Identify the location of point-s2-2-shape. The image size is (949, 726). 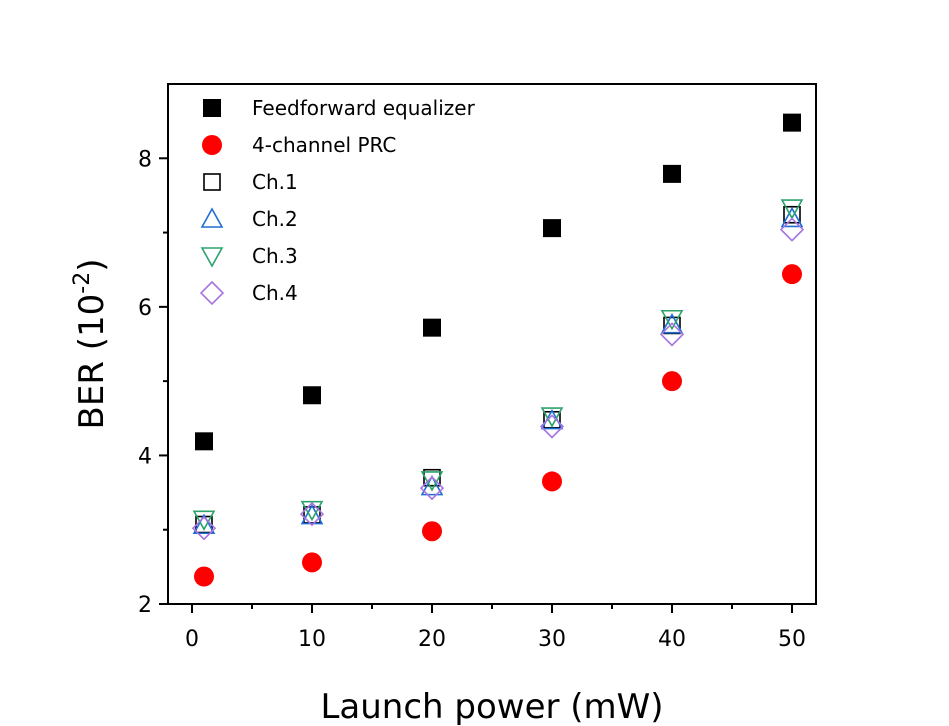
(312, 562).